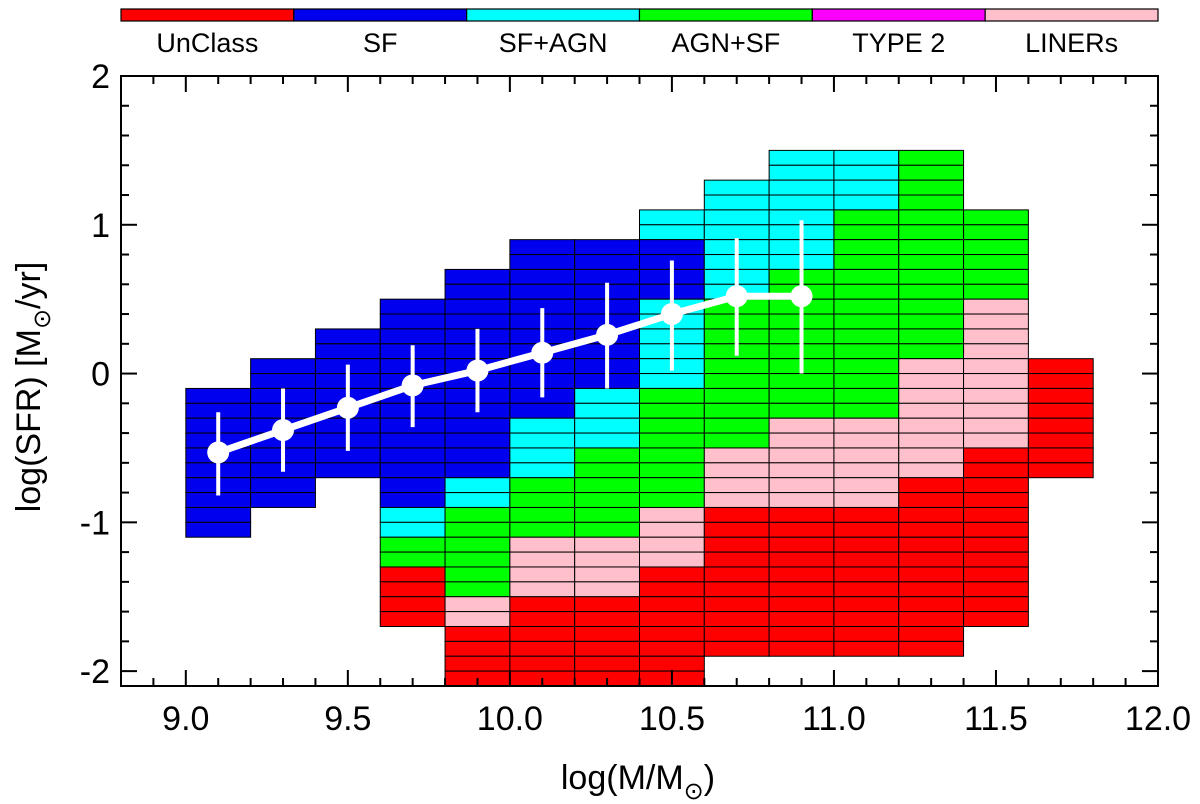 Image resolution: width=1200 pixels, height=804 pixels. Describe the element at coordinates (726, 43) in the screenshot. I see `legend-label: AGN+SF` at that location.